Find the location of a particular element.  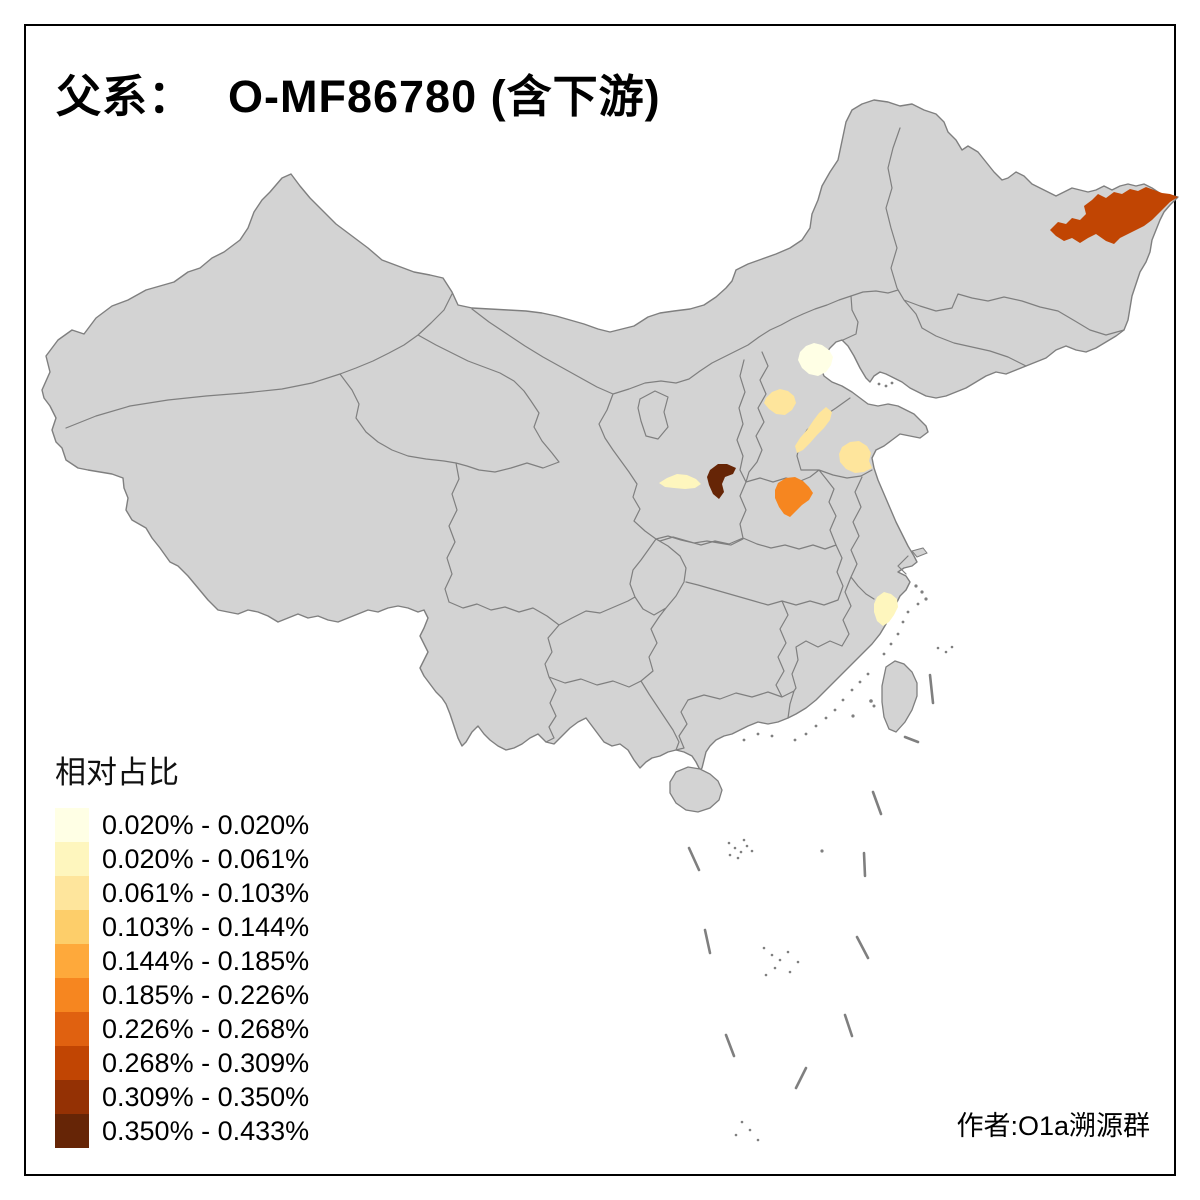

legend-item: 0.020% - 0.020% is located at coordinates (182, 825).